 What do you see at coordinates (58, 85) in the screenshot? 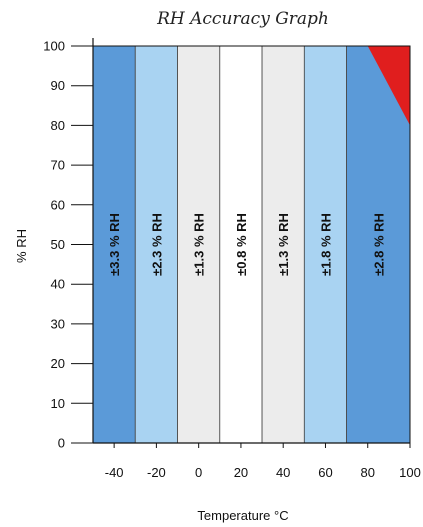
I see `y-tick-label: 90` at bounding box center [58, 85].